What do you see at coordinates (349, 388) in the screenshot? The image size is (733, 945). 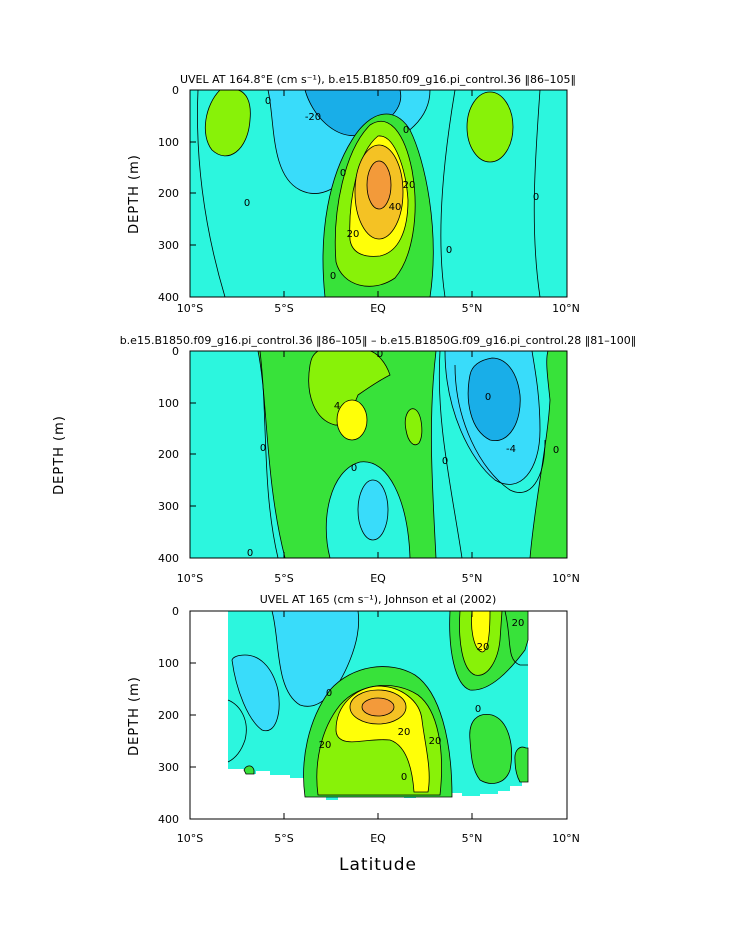 I see `positive-4-region` at bounding box center [349, 388].